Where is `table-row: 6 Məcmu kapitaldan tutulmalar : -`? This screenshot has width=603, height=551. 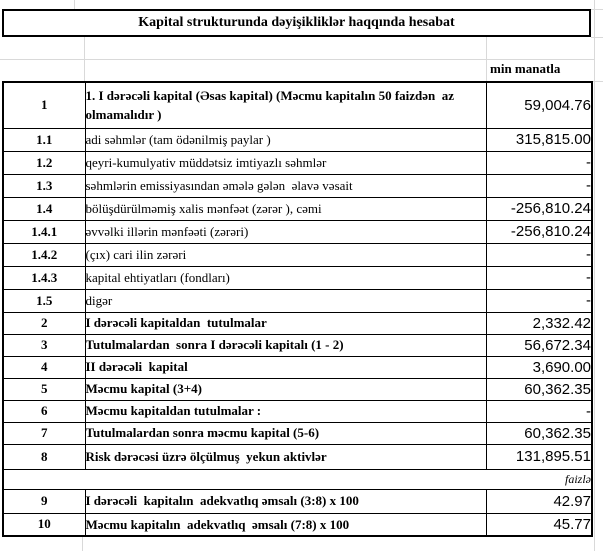 table-row: 6 Məcmu kapitaldan tutulmalar : - is located at coordinates (297, 411).